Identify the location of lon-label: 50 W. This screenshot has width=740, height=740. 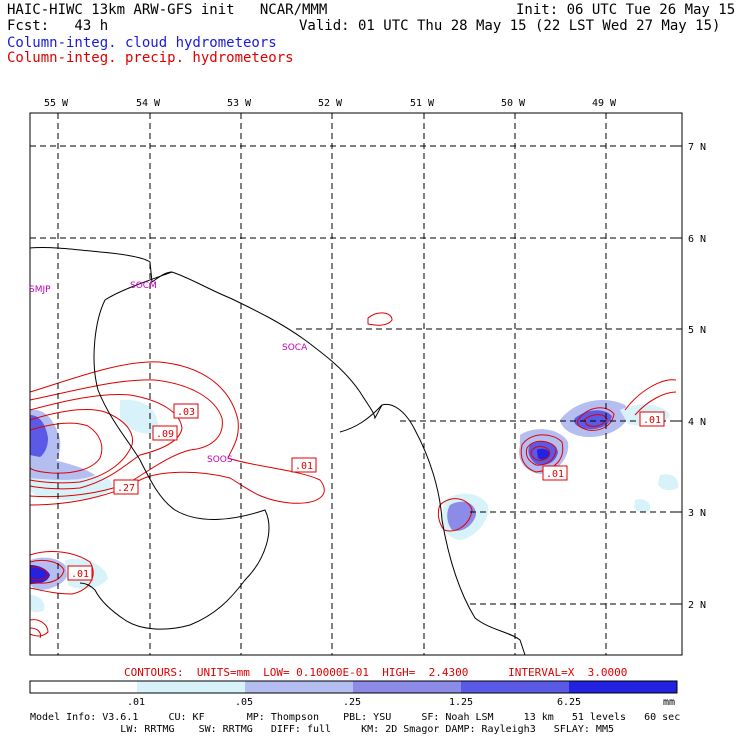
(513, 103).